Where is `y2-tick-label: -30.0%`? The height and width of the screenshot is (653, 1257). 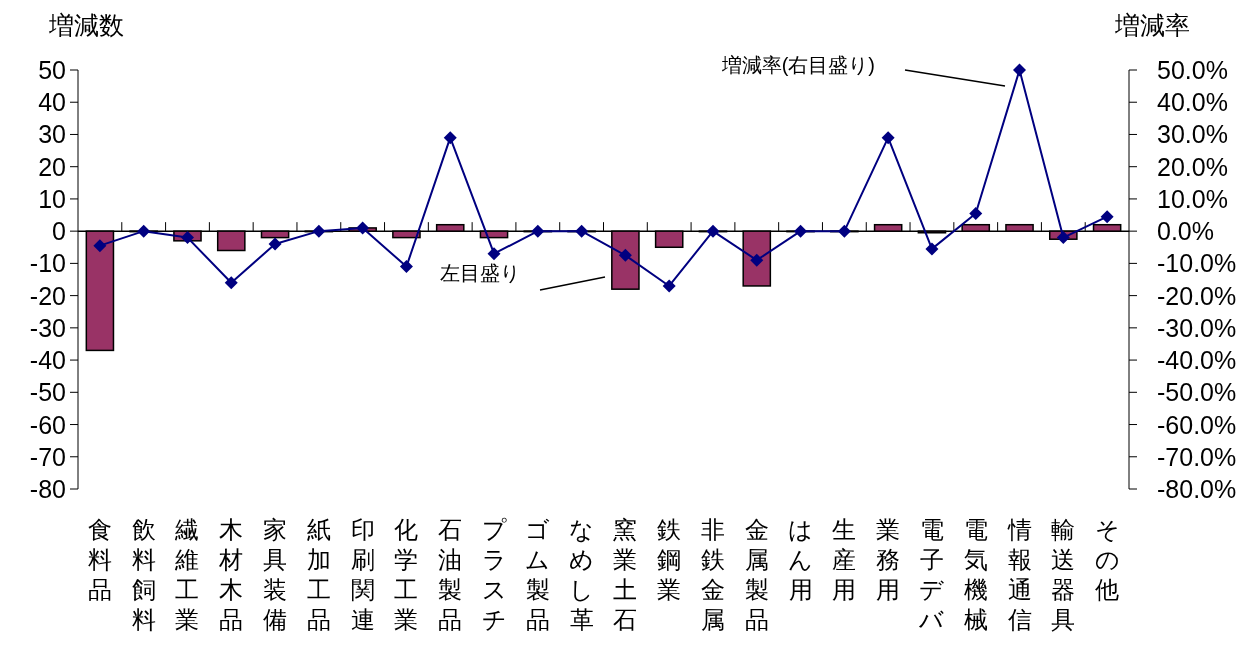
y2-tick-label: -30.0% is located at coordinates (1197, 327).